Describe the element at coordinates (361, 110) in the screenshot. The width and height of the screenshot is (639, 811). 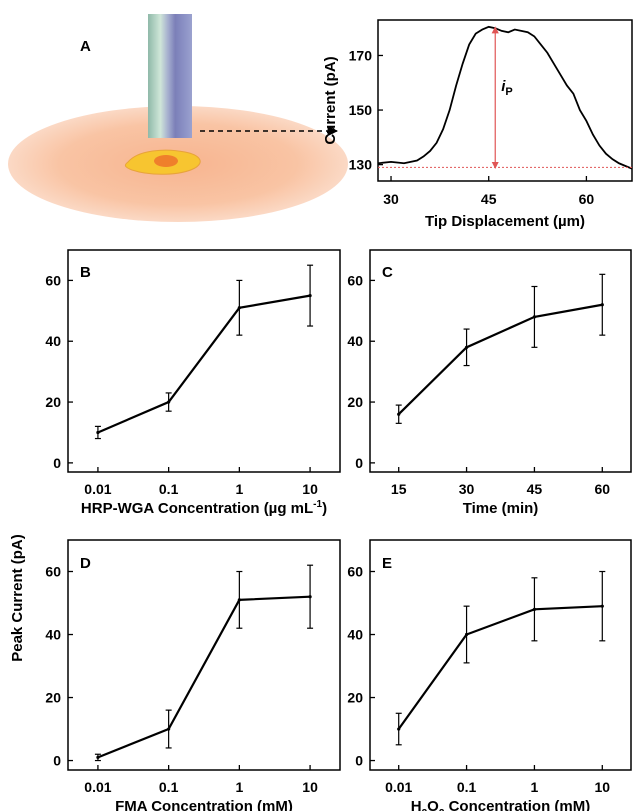
I see `y-tick-label: 150` at that location.